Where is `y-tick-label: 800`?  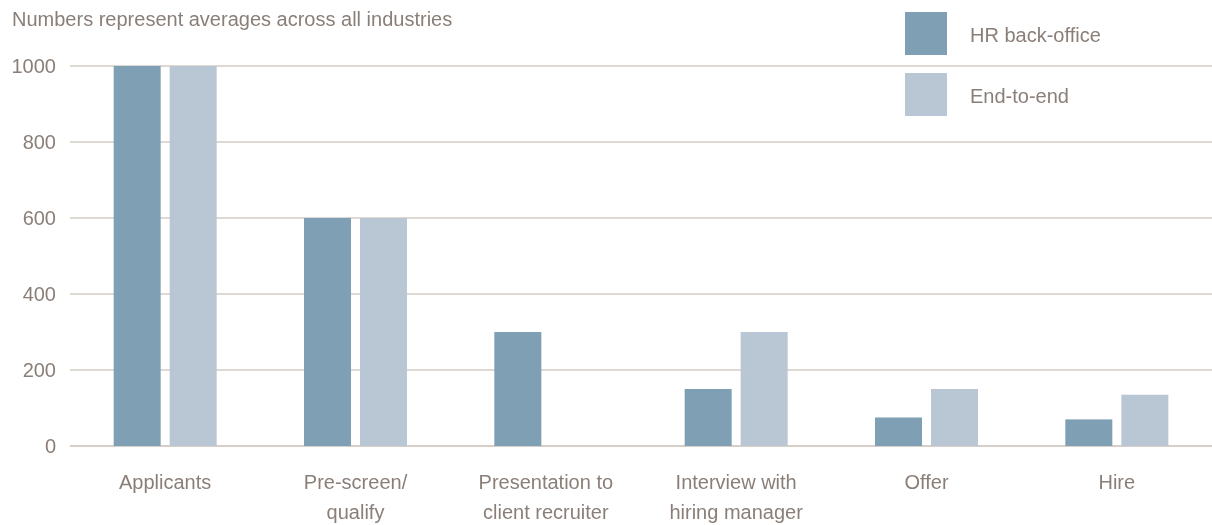
y-tick-label: 800 is located at coordinates (39, 142).